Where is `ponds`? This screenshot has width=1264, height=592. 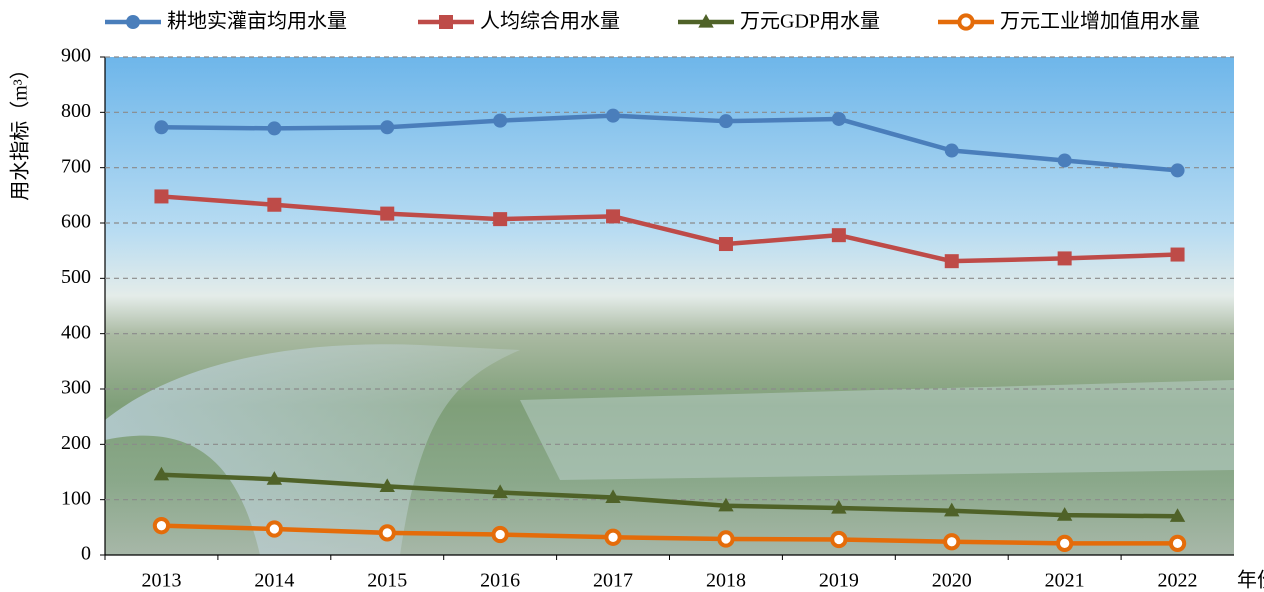
ponds is located at coordinates (877, 430).